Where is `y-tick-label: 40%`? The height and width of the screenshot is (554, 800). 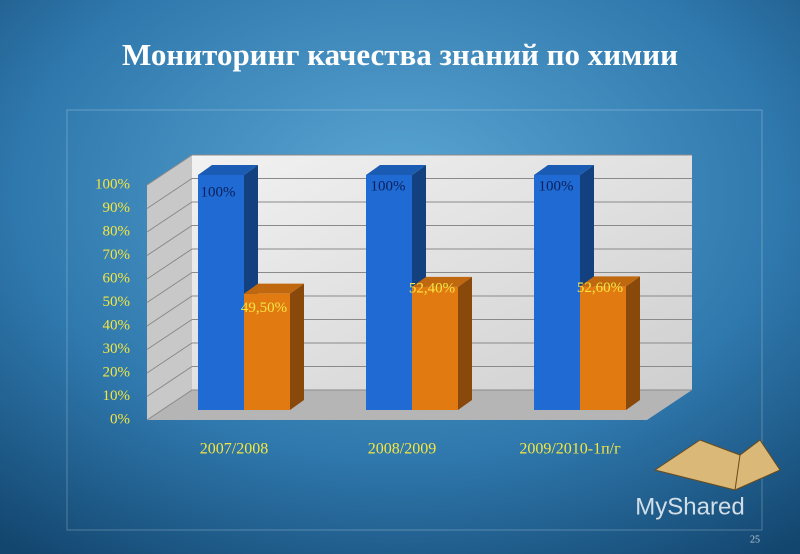 y-tick-label: 40% is located at coordinates (117, 325).